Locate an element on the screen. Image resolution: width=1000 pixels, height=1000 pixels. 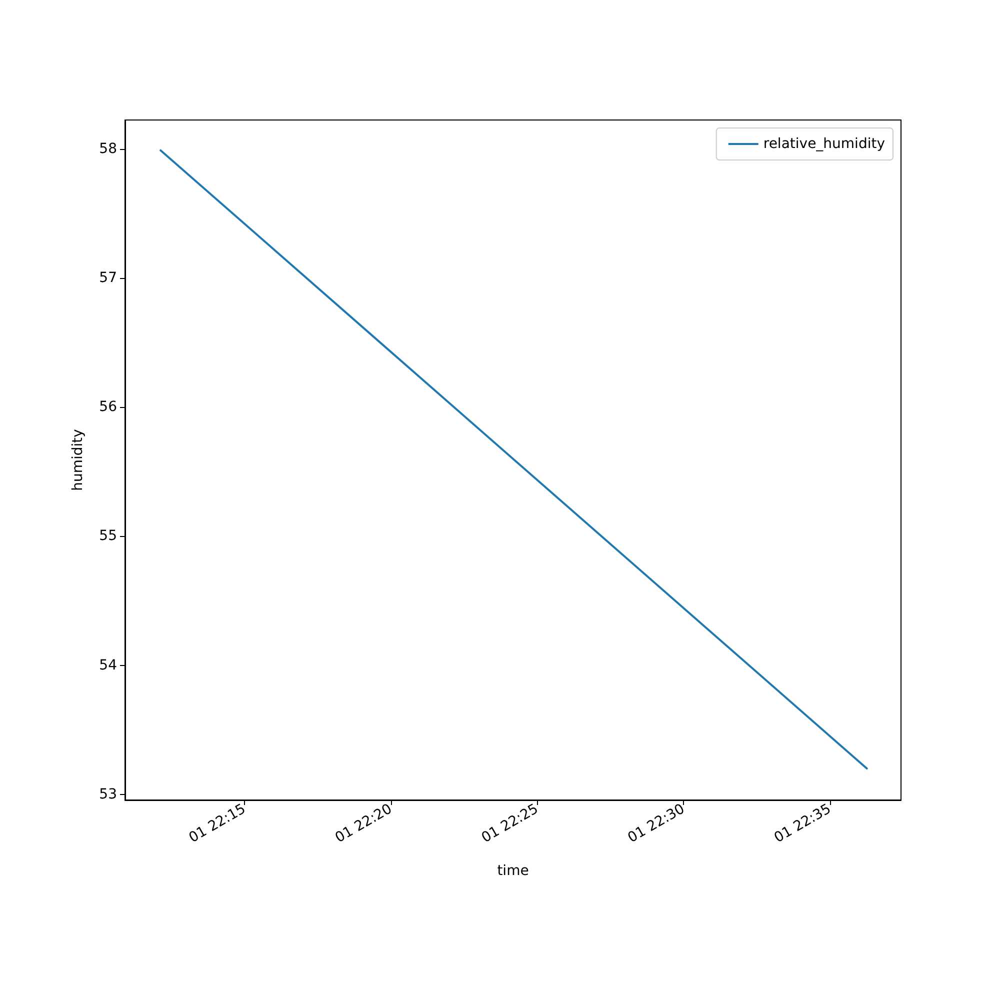
y-tick-label: 54 is located at coordinates (108, 665).